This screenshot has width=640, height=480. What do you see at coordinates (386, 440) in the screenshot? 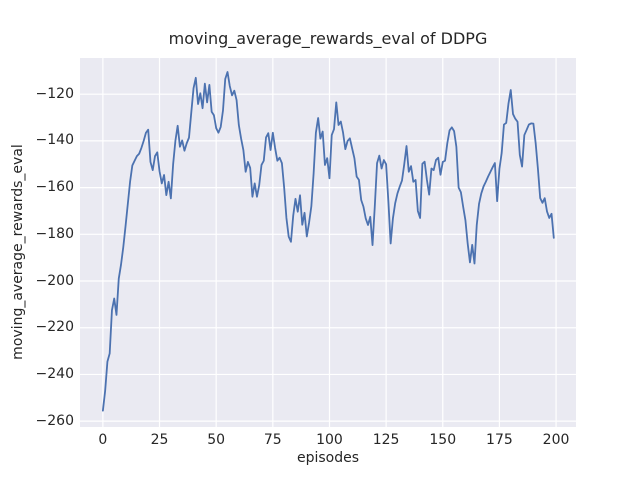
I see `x-tick-label: 125` at bounding box center [386, 440].